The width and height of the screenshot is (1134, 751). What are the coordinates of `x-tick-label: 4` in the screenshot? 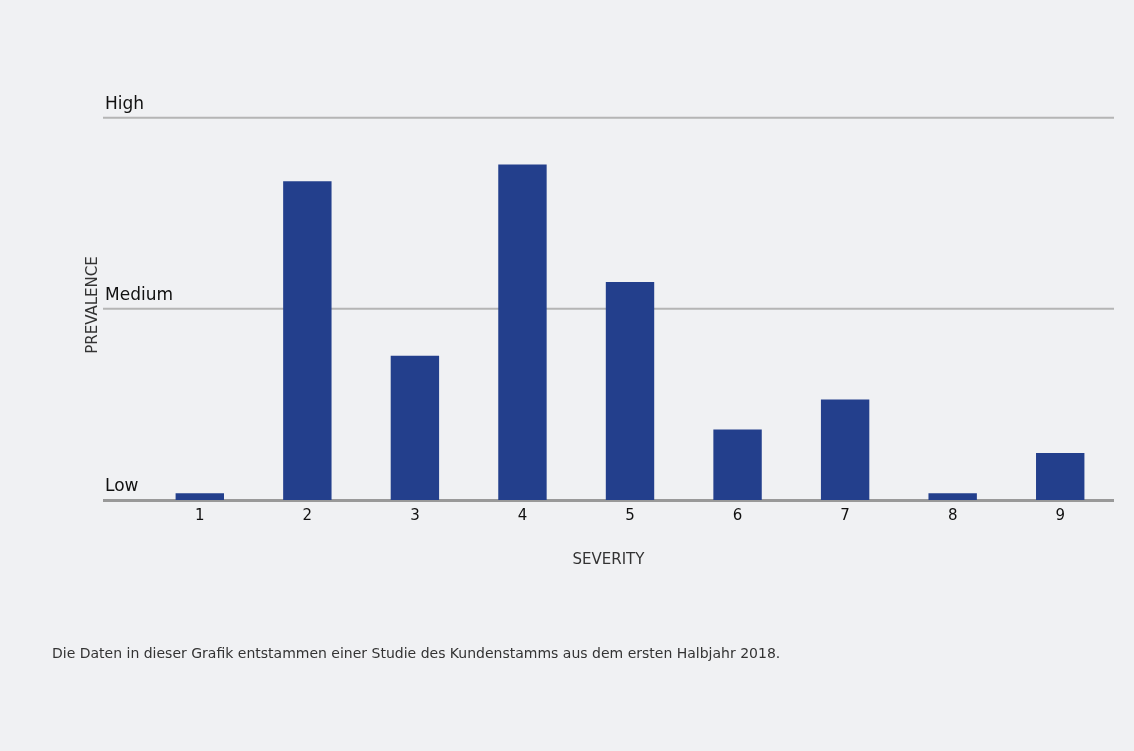 It's located at (522, 515).